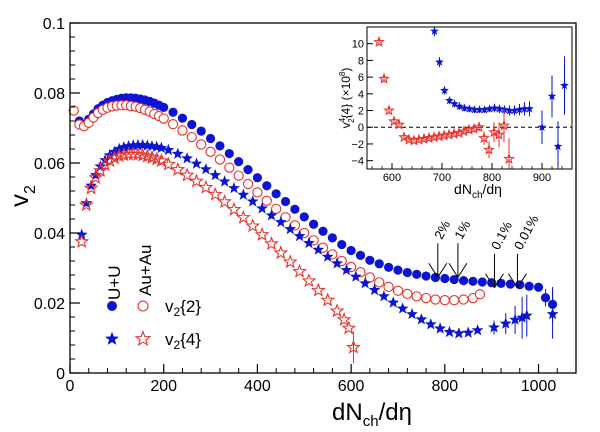 The height and width of the screenshot is (432, 600). What do you see at coordinates (54, 24) in the screenshot?
I see `main-y-tick-label: 0.1` at bounding box center [54, 24].